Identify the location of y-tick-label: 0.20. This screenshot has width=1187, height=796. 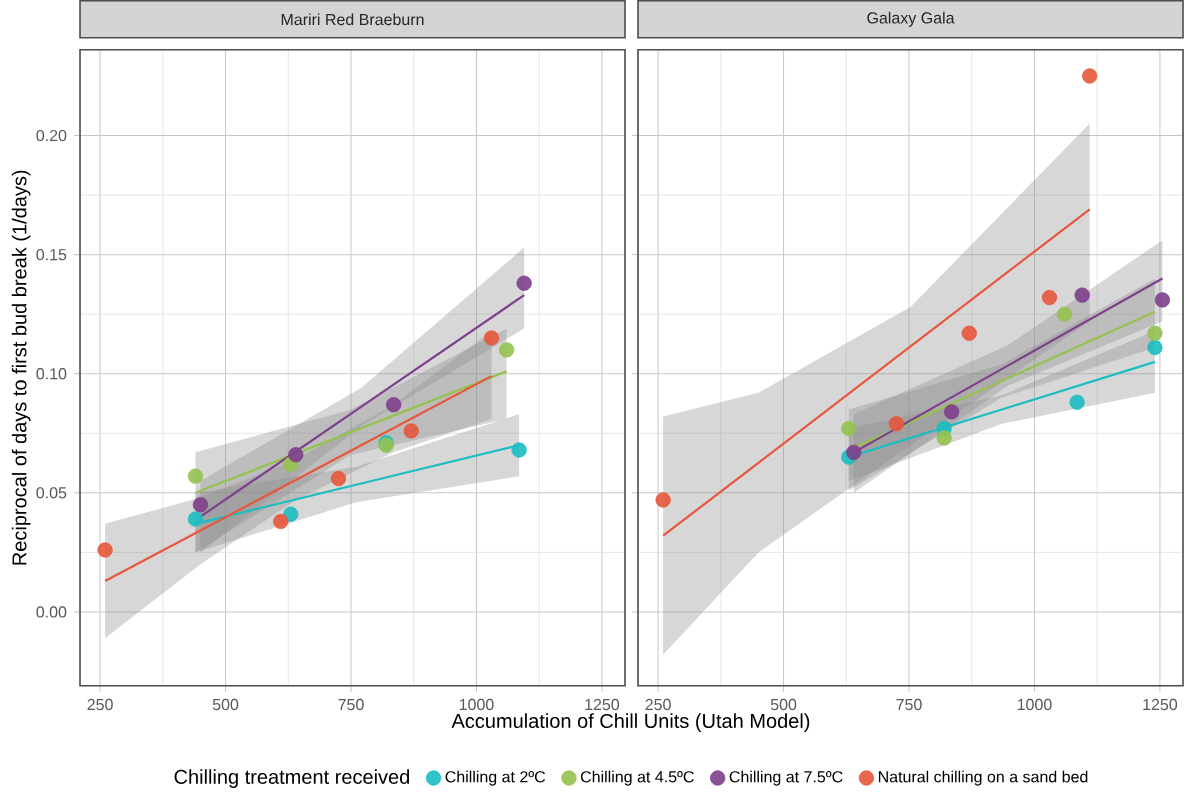
(51, 135).